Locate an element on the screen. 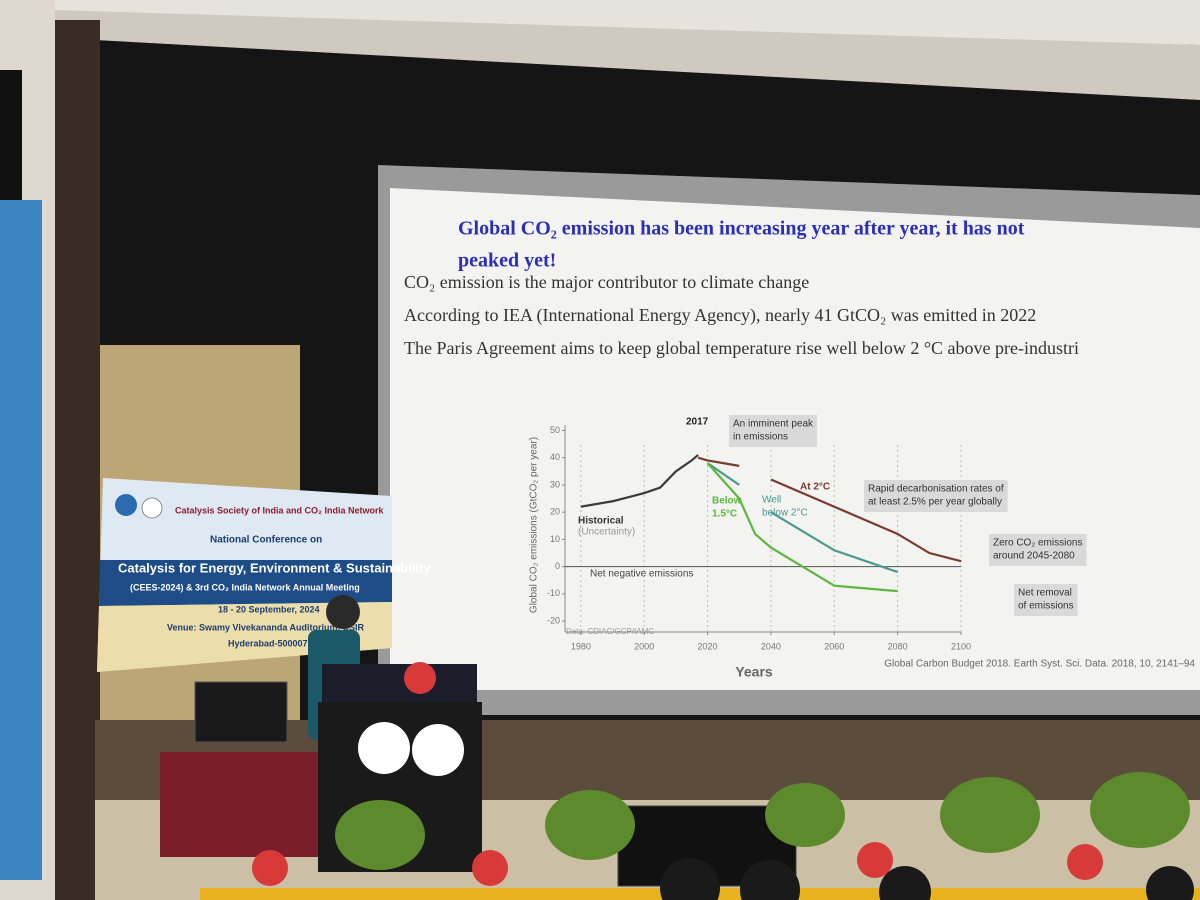 This screenshot has height=900, width=1200. x-axis-label: Years is located at coordinates (754, 672).